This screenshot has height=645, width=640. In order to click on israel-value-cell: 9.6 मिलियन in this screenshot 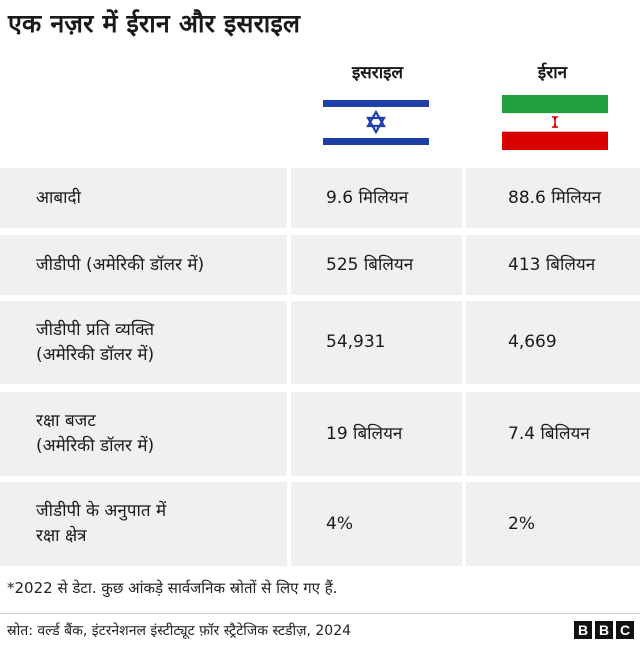, I will do `click(376, 198)`.